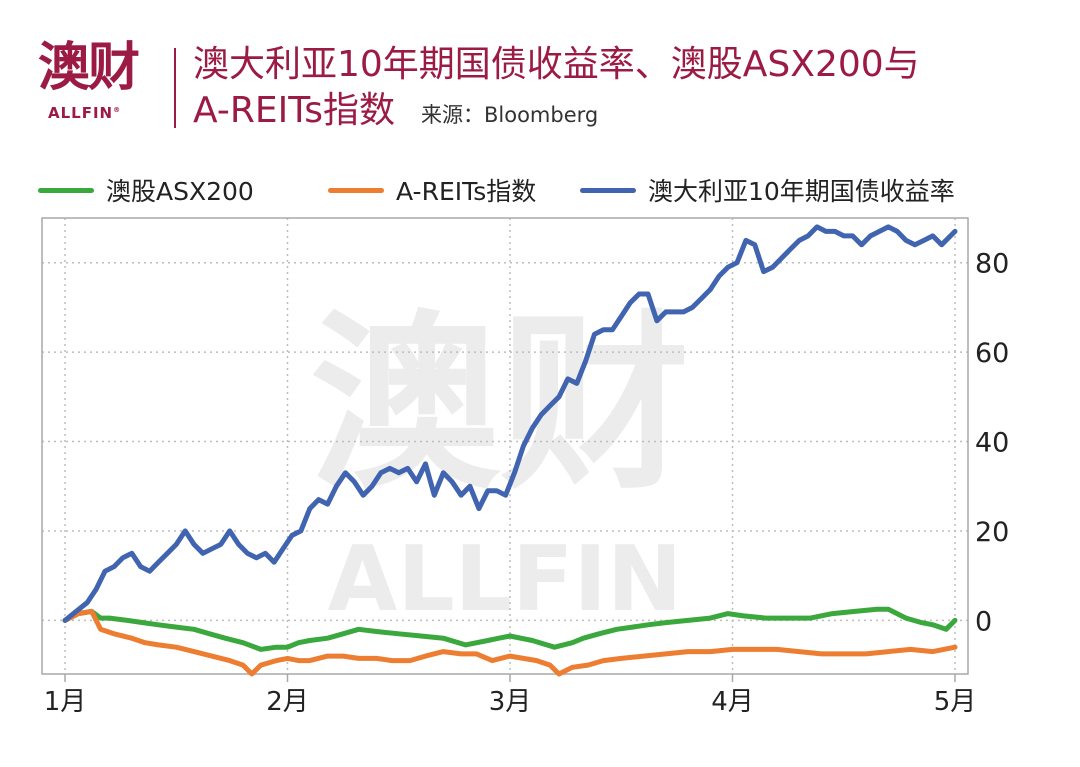 This screenshot has height=767, width=1080. Describe the element at coordinates (81, 113) in the screenshot. I see `logo-english-word: ALLFIN` at that location.